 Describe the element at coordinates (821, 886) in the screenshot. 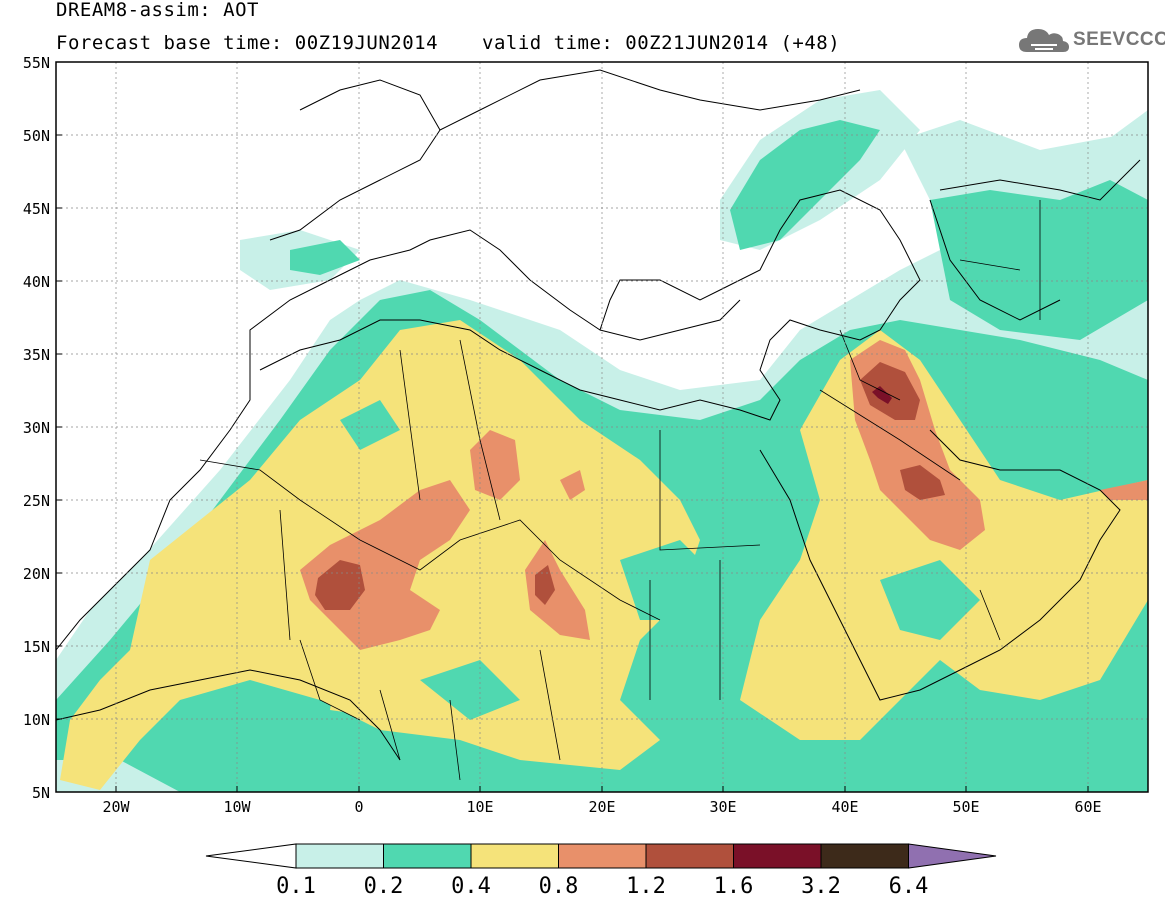

I see `colorbar-label: 3.2` at that location.